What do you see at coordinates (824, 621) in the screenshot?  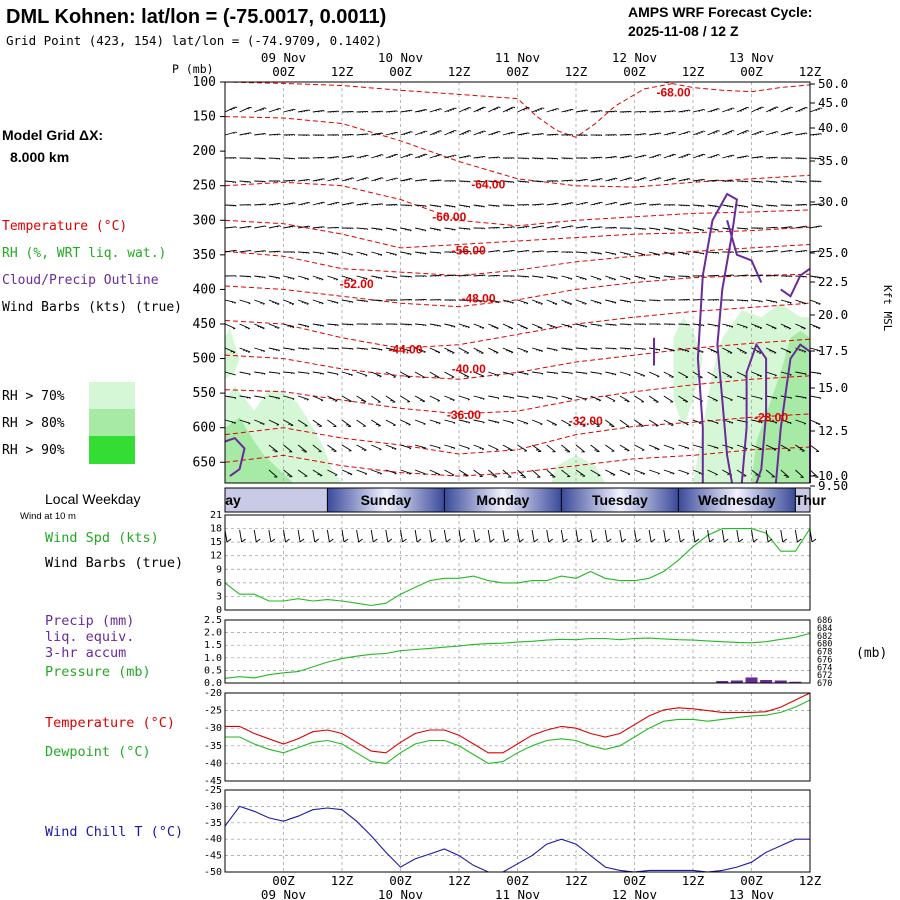 I see `pressure-tick-label: 686` at bounding box center [824, 621].